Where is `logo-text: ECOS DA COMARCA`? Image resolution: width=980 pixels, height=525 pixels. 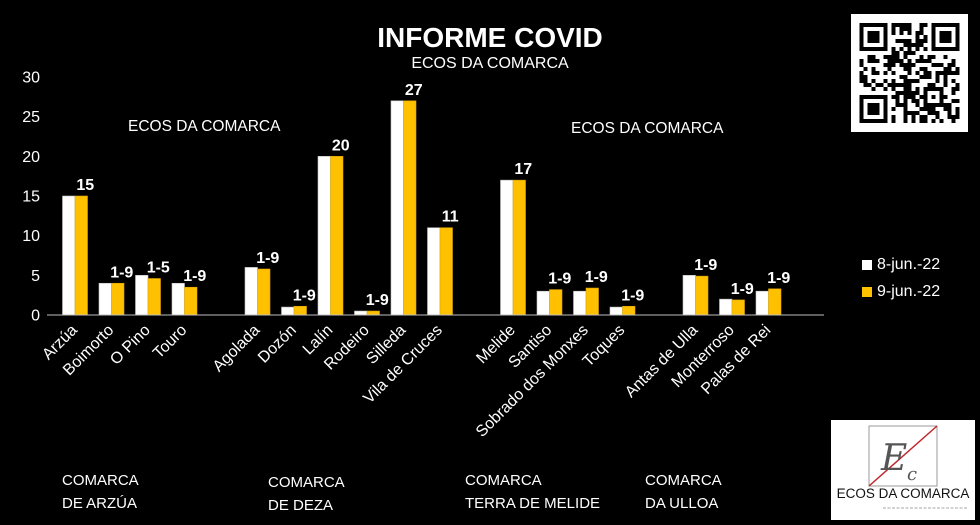
logo-text: ECOS DA COMARCA is located at coordinates (903, 493).